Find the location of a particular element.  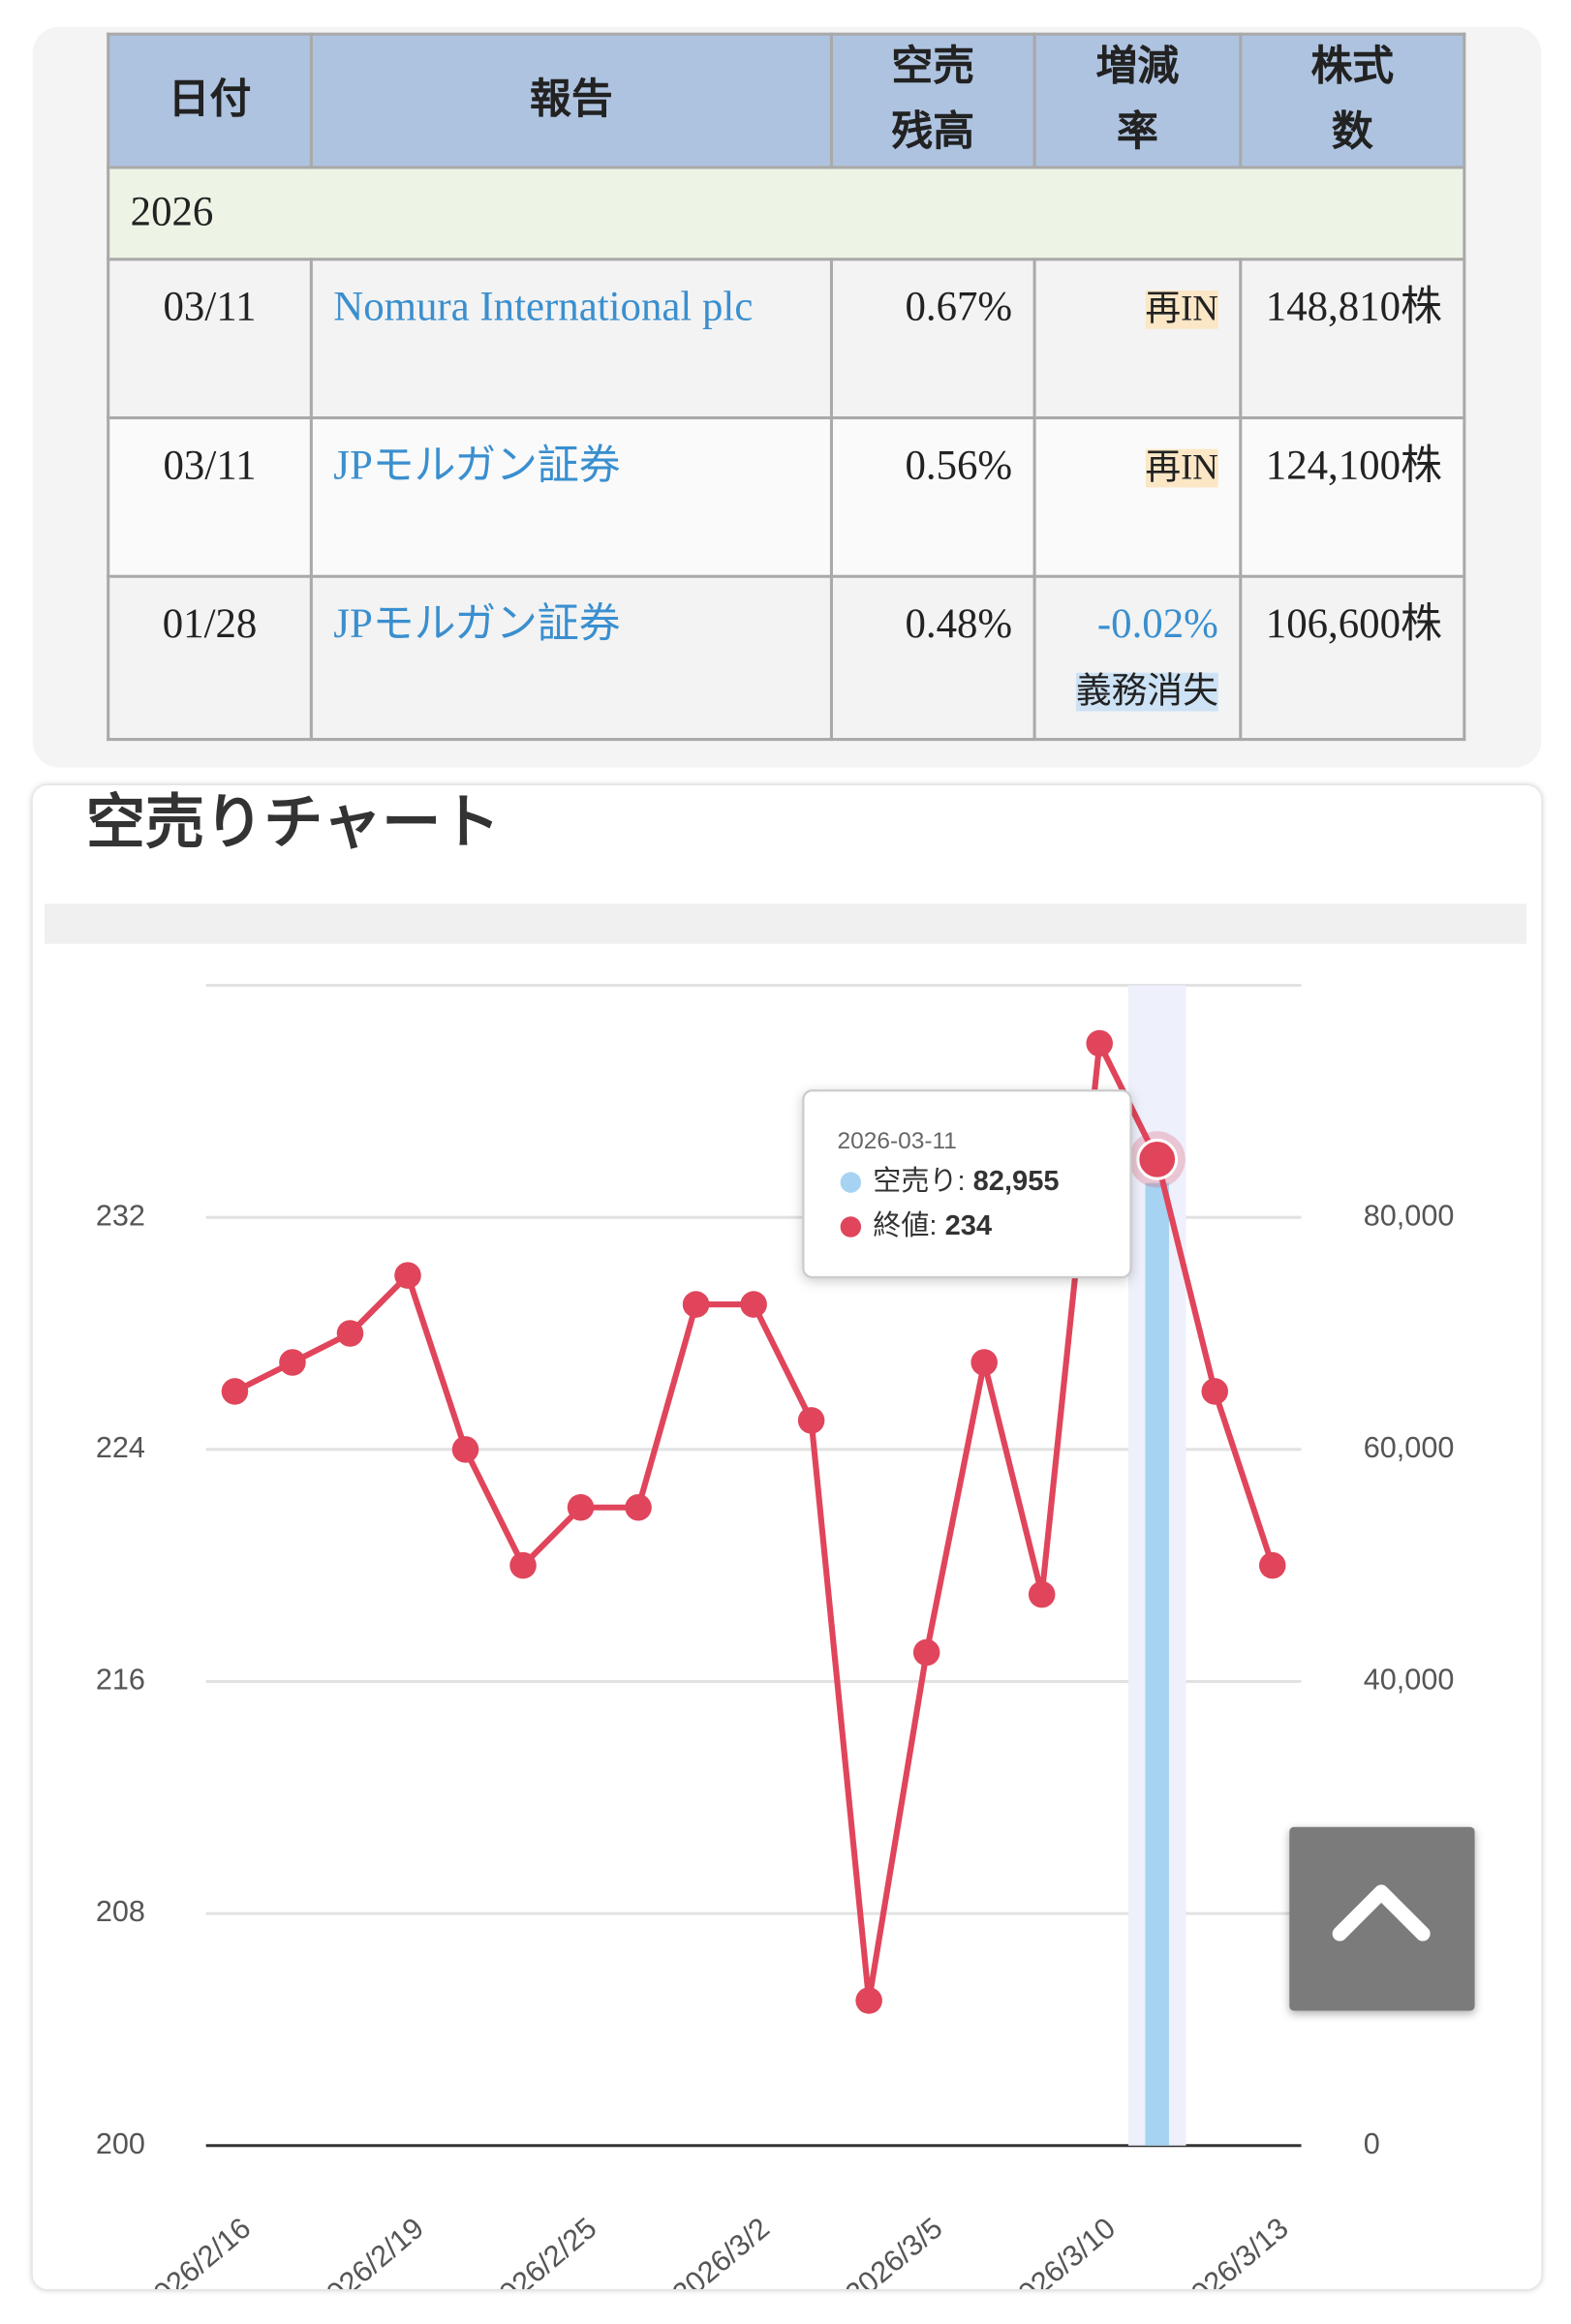

reporter: Nomura International plc is located at coordinates (571, 339).